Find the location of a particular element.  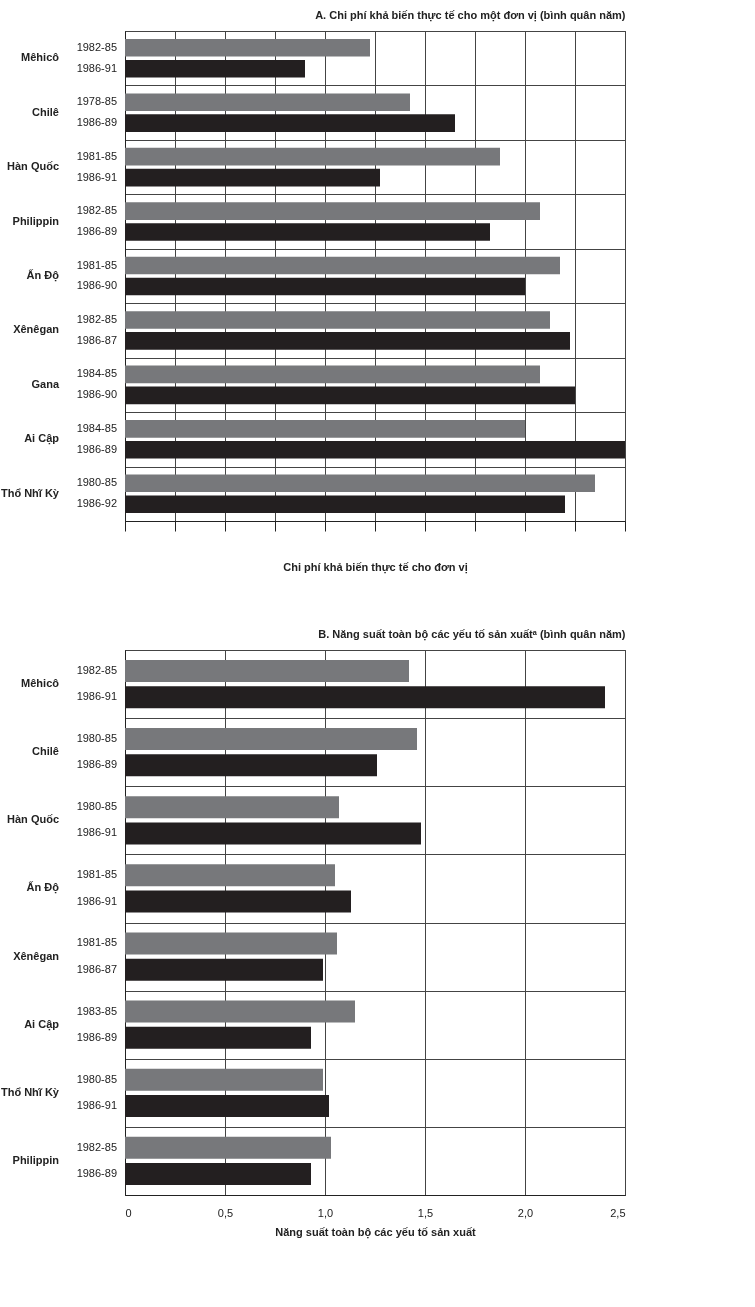

y-tick-label: 1986-92 is located at coordinates (96, 503).